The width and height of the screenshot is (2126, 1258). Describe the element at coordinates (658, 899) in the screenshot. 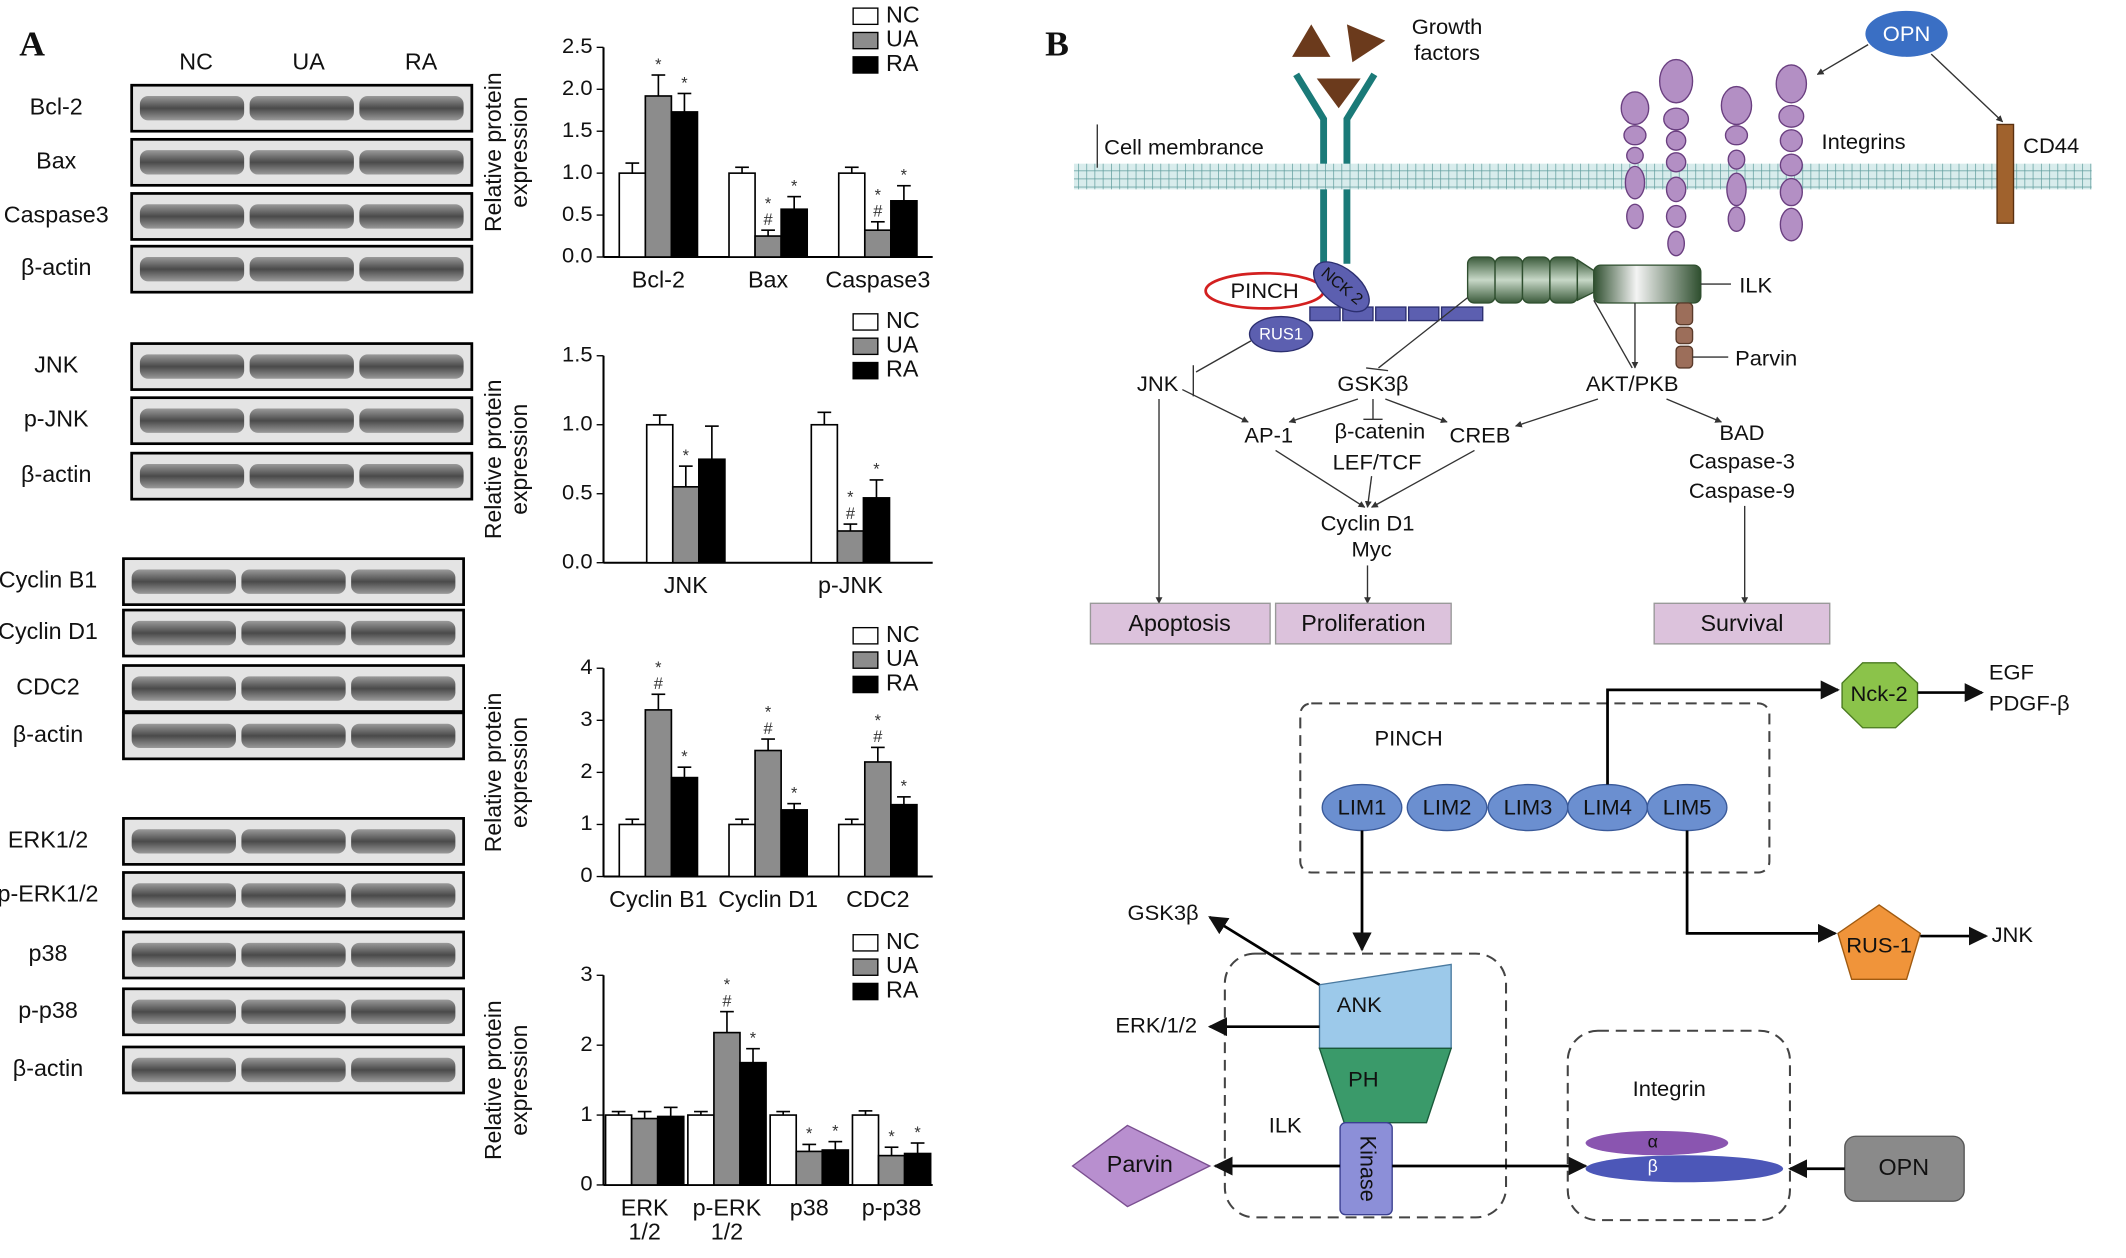

I see `x-tick-label: Cyclin B1` at that location.